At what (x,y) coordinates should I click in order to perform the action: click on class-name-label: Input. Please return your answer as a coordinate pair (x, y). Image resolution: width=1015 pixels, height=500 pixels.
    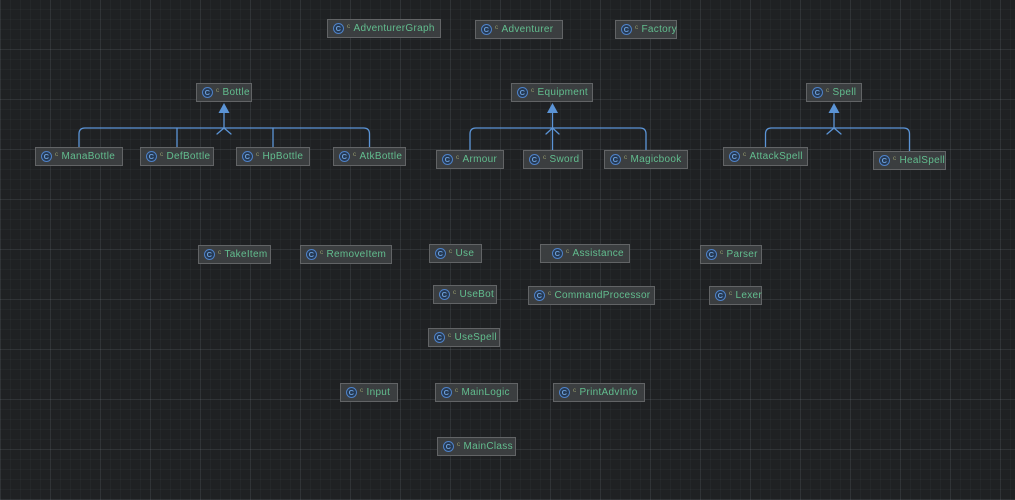
    Looking at the image, I should click on (378, 392).